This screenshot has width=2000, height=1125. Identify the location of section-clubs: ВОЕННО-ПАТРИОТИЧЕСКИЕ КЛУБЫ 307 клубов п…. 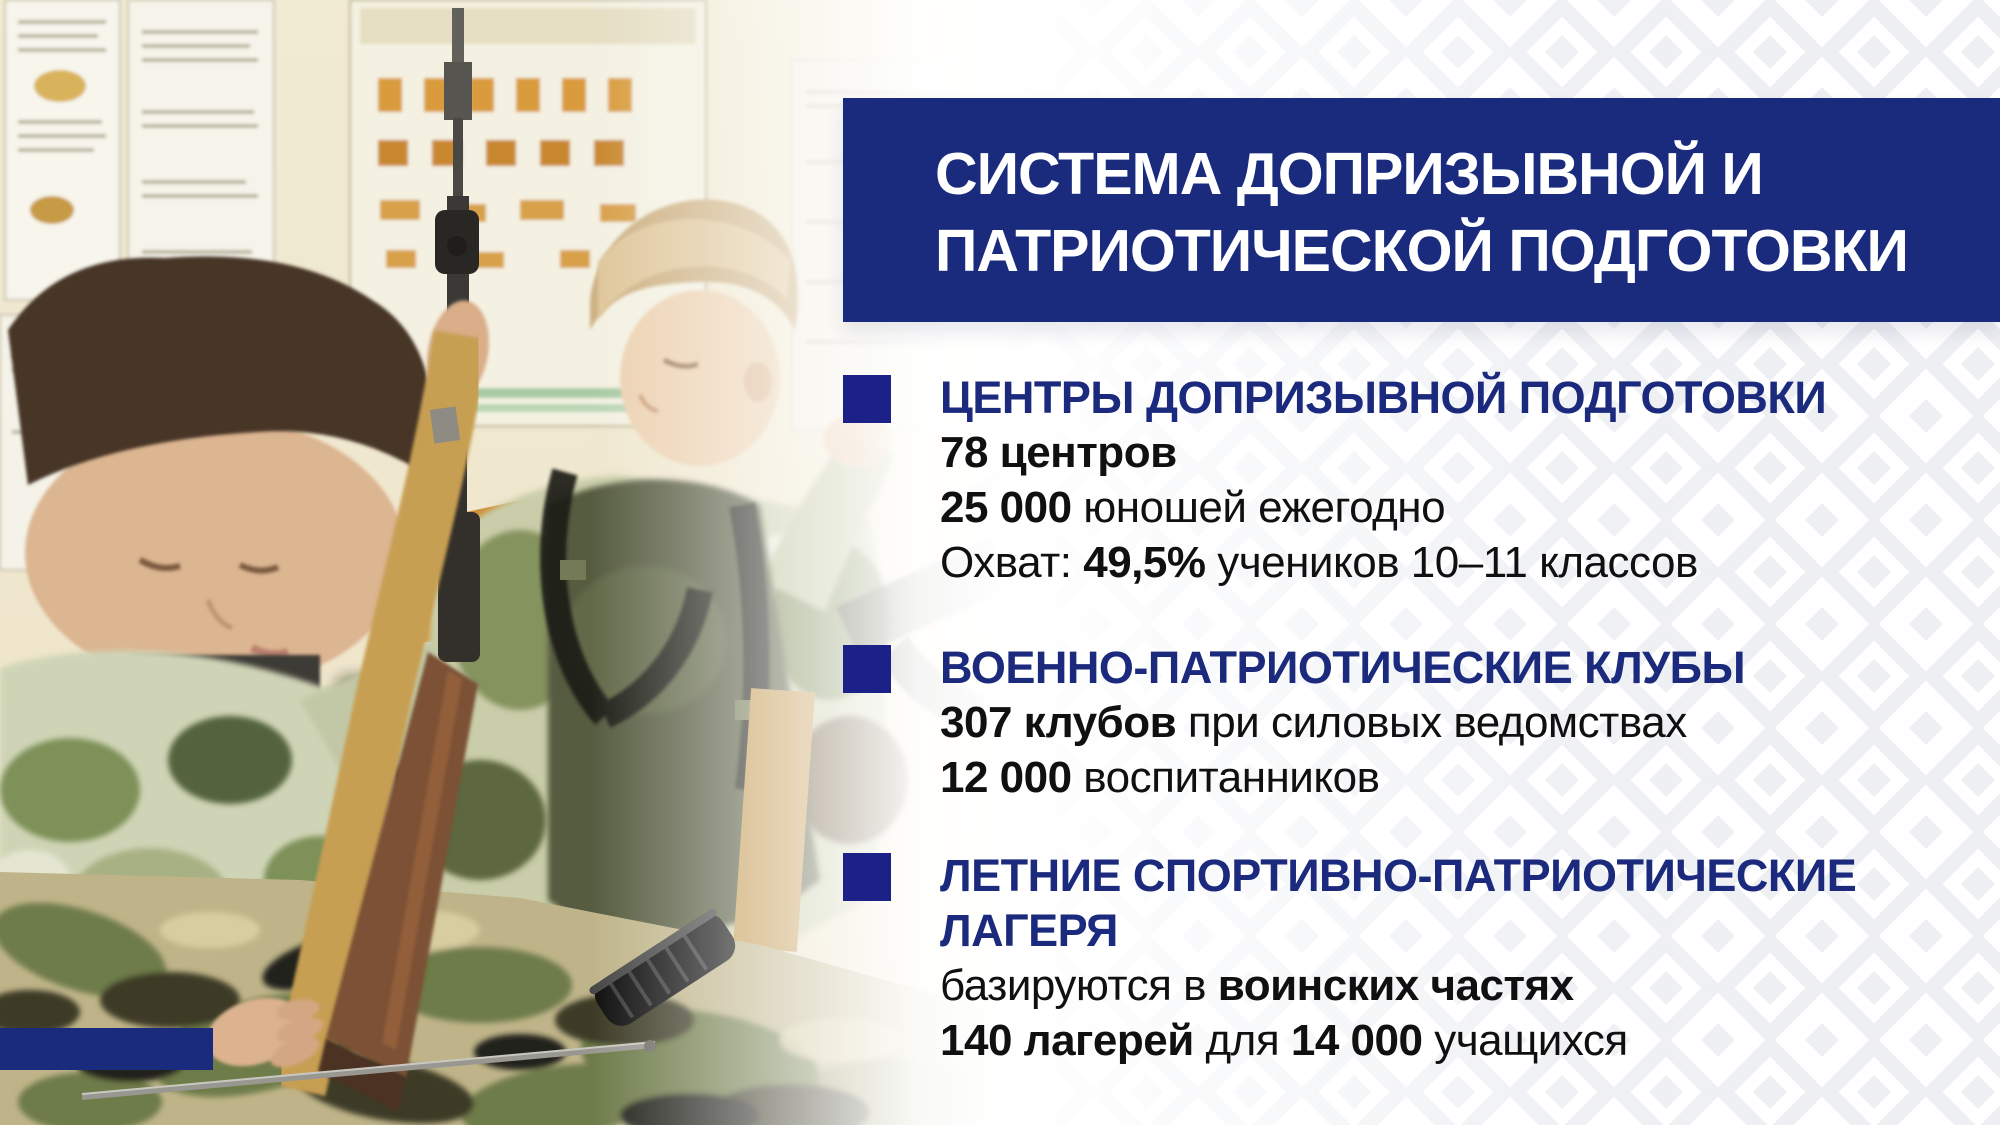
(1421, 722).